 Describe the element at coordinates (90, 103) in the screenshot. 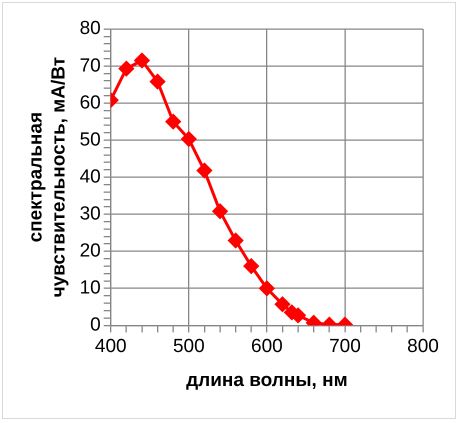

I see `y-tick-label: 60` at that location.